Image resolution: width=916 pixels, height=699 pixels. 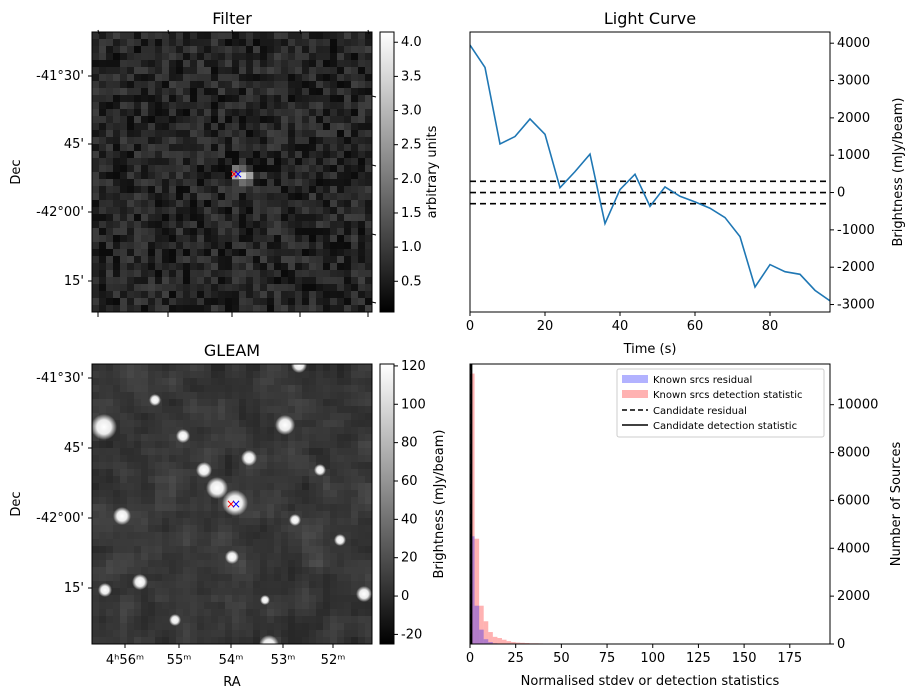 What do you see at coordinates (853, 43) in the screenshot?
I see `lightcurve-y-tick-label: 4000` at bounding box center [853, 43].